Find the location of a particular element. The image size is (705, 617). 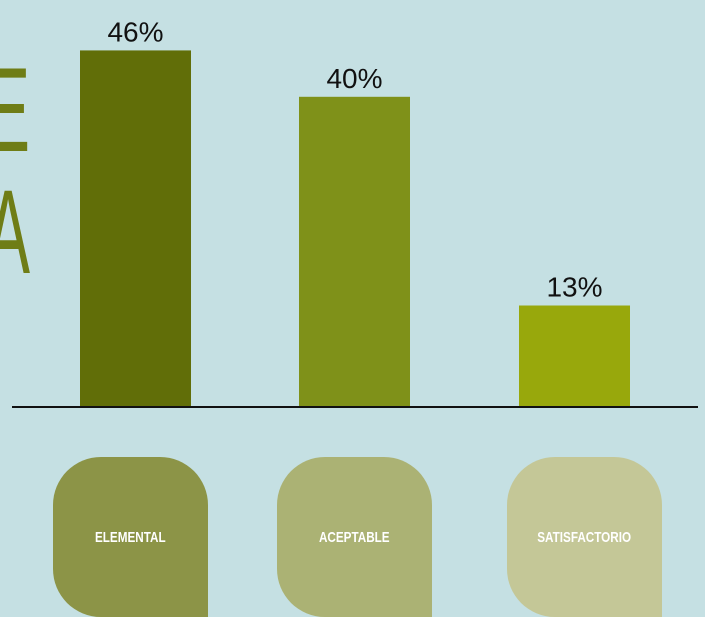

category-label-elemental: Elemental is located at coordinates (130, 537).